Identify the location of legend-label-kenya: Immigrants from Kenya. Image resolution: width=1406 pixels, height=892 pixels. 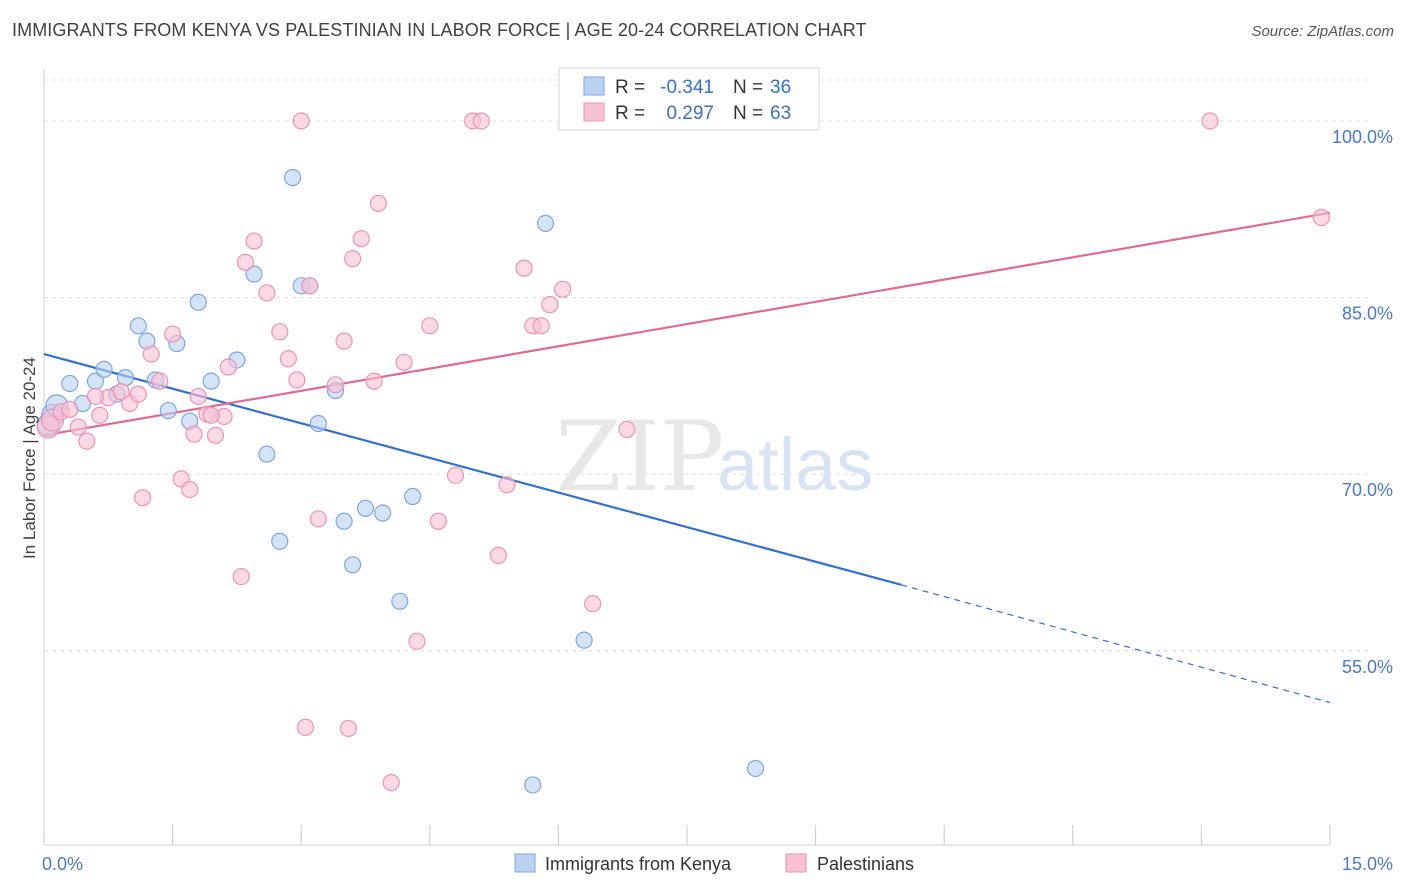
(638, 864).